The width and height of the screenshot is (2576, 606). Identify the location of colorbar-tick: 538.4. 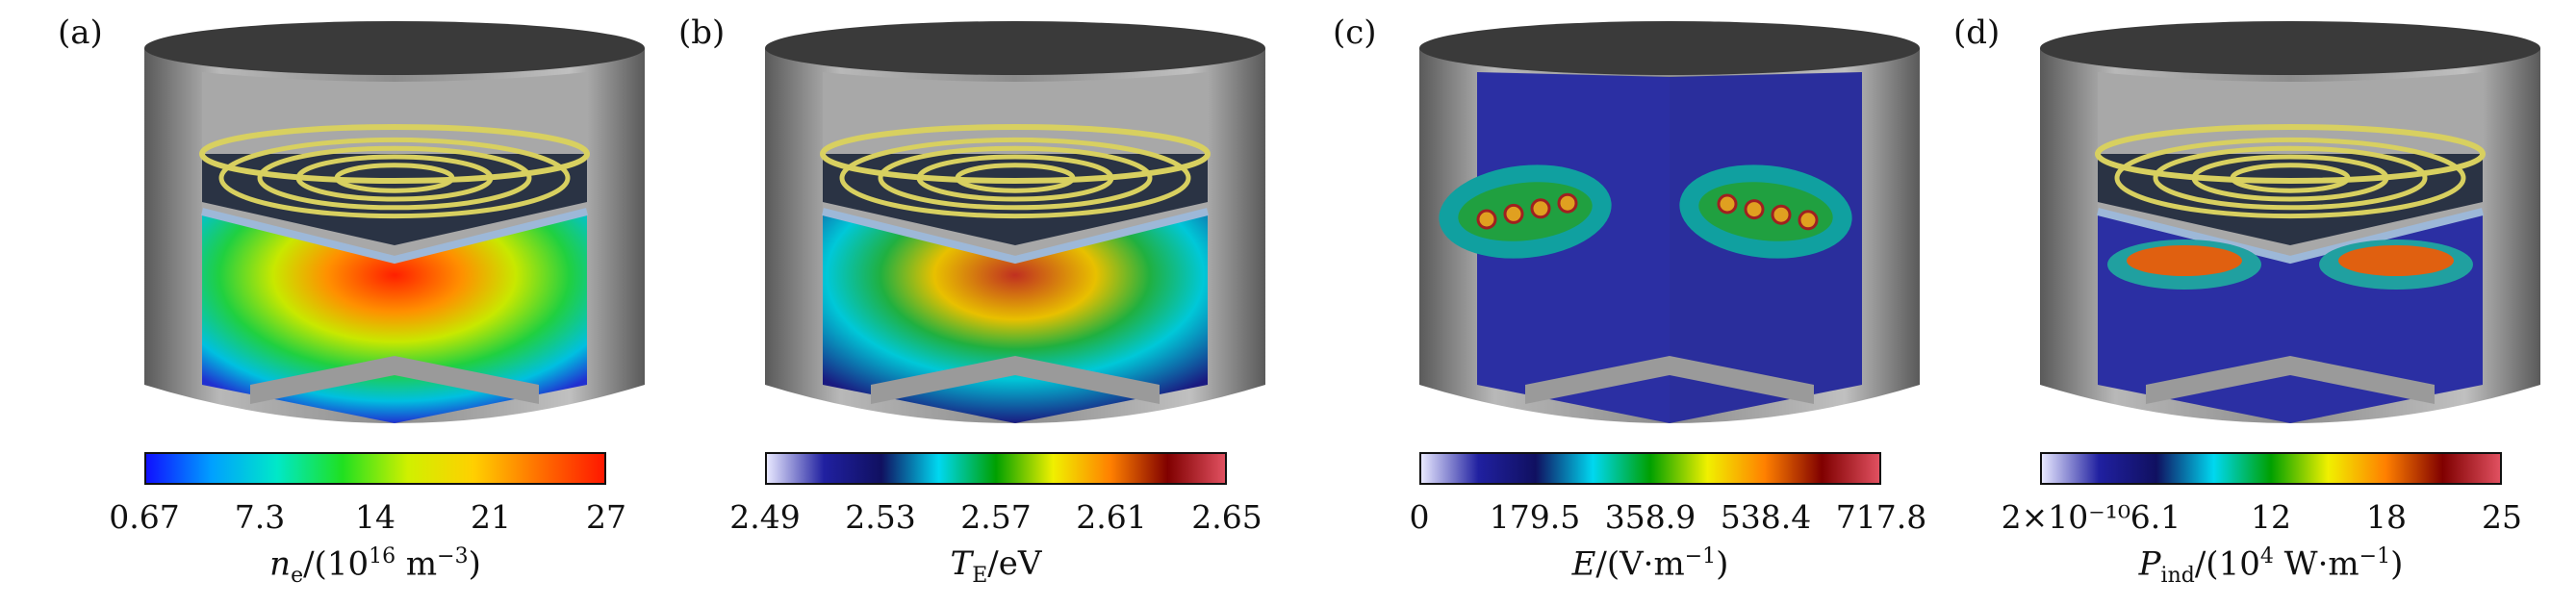
(1766, 517).